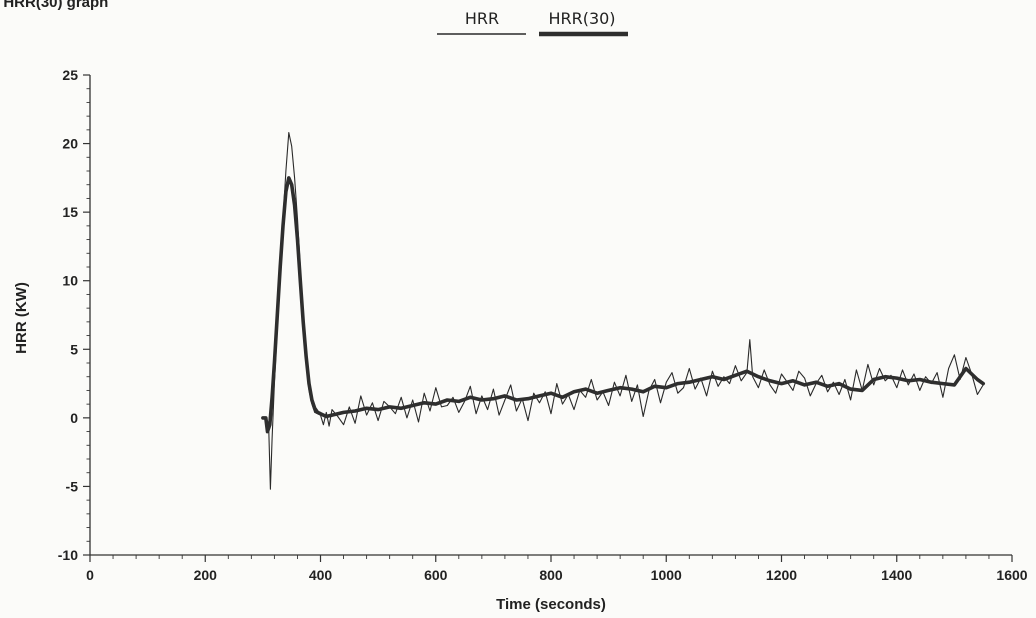 The image size is (1036, 618). What do you see at coordinates (90, 575) in the screenshot?
I see `x-tick-label-0: 0` at bounding box center [90, 575].